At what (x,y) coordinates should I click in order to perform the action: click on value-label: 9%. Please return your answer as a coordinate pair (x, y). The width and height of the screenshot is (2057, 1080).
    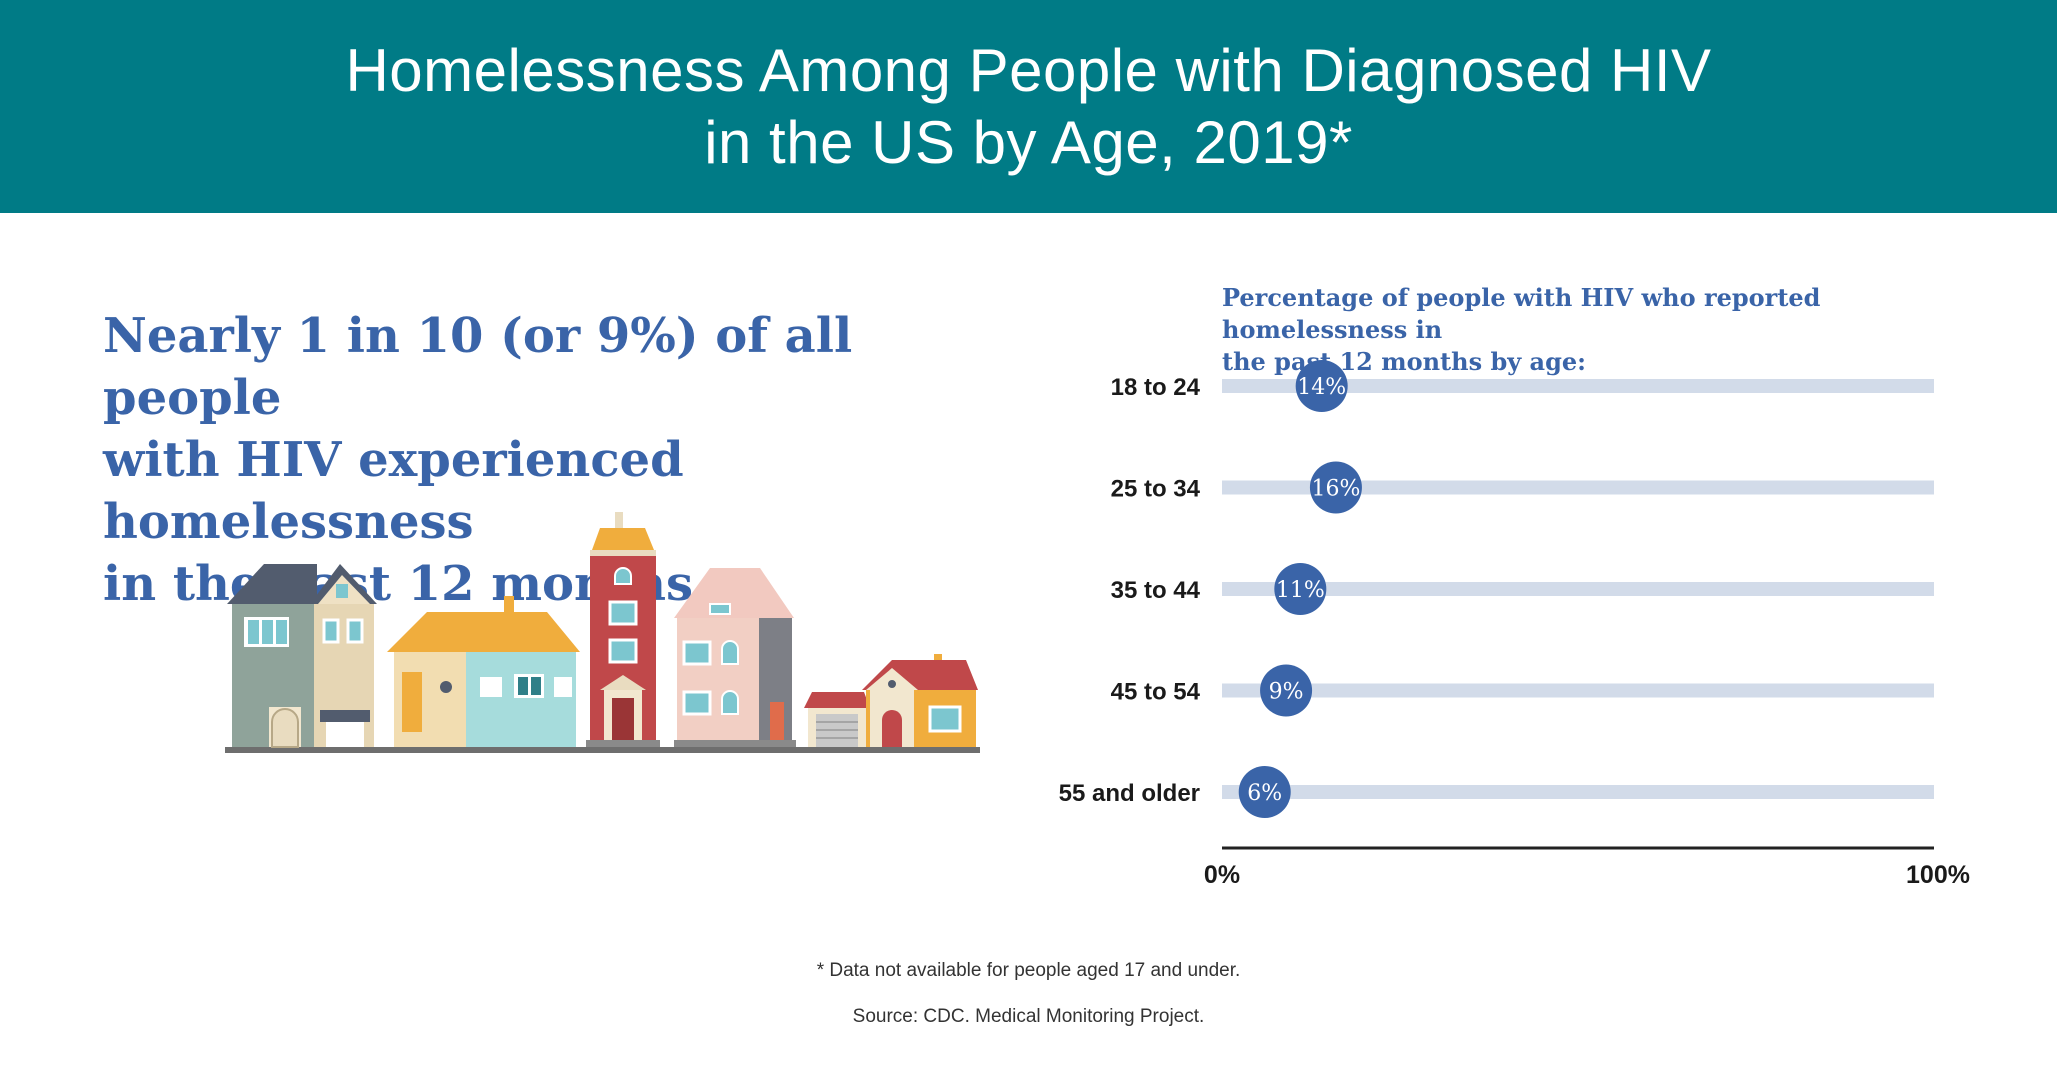
    Looking at the image, I should click on (1286, 692).